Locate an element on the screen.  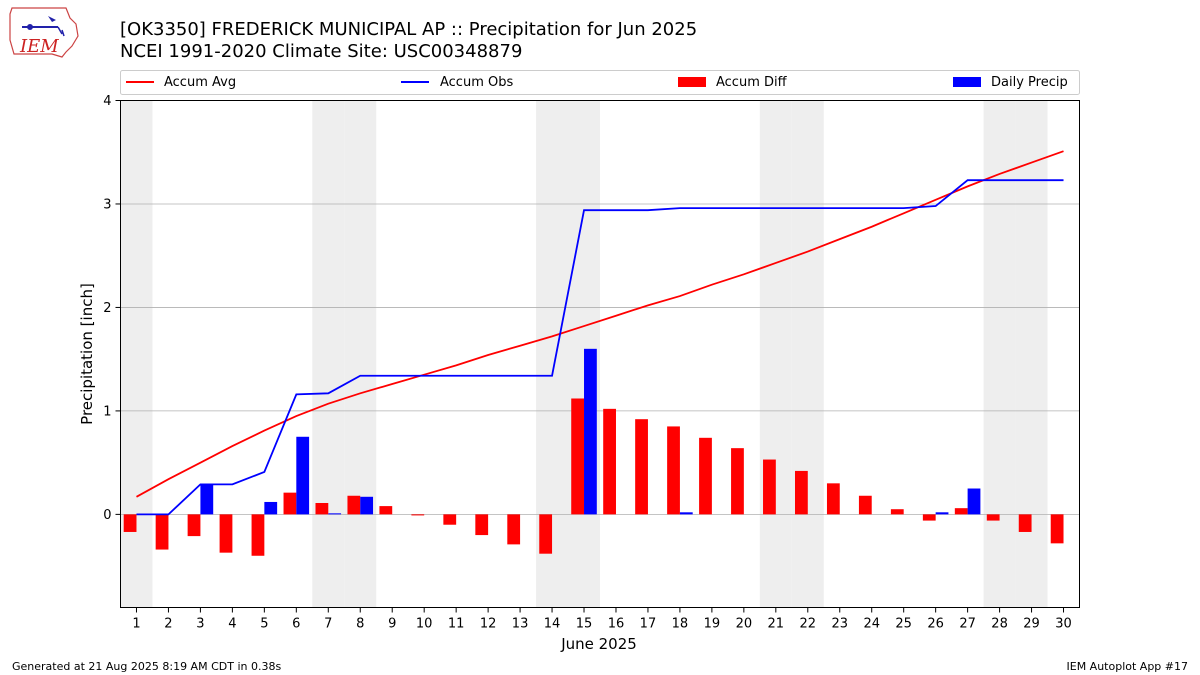
x-tick-label-2: 2 is located at coordinates (168, 624).